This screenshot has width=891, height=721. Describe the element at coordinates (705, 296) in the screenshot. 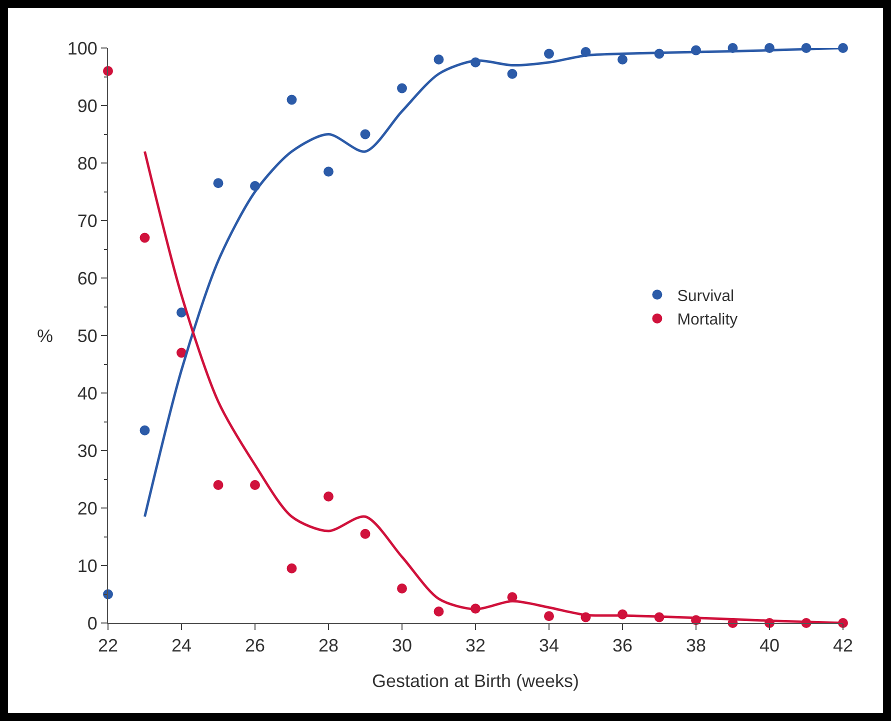

I see `legend-label: Survival` at that location.